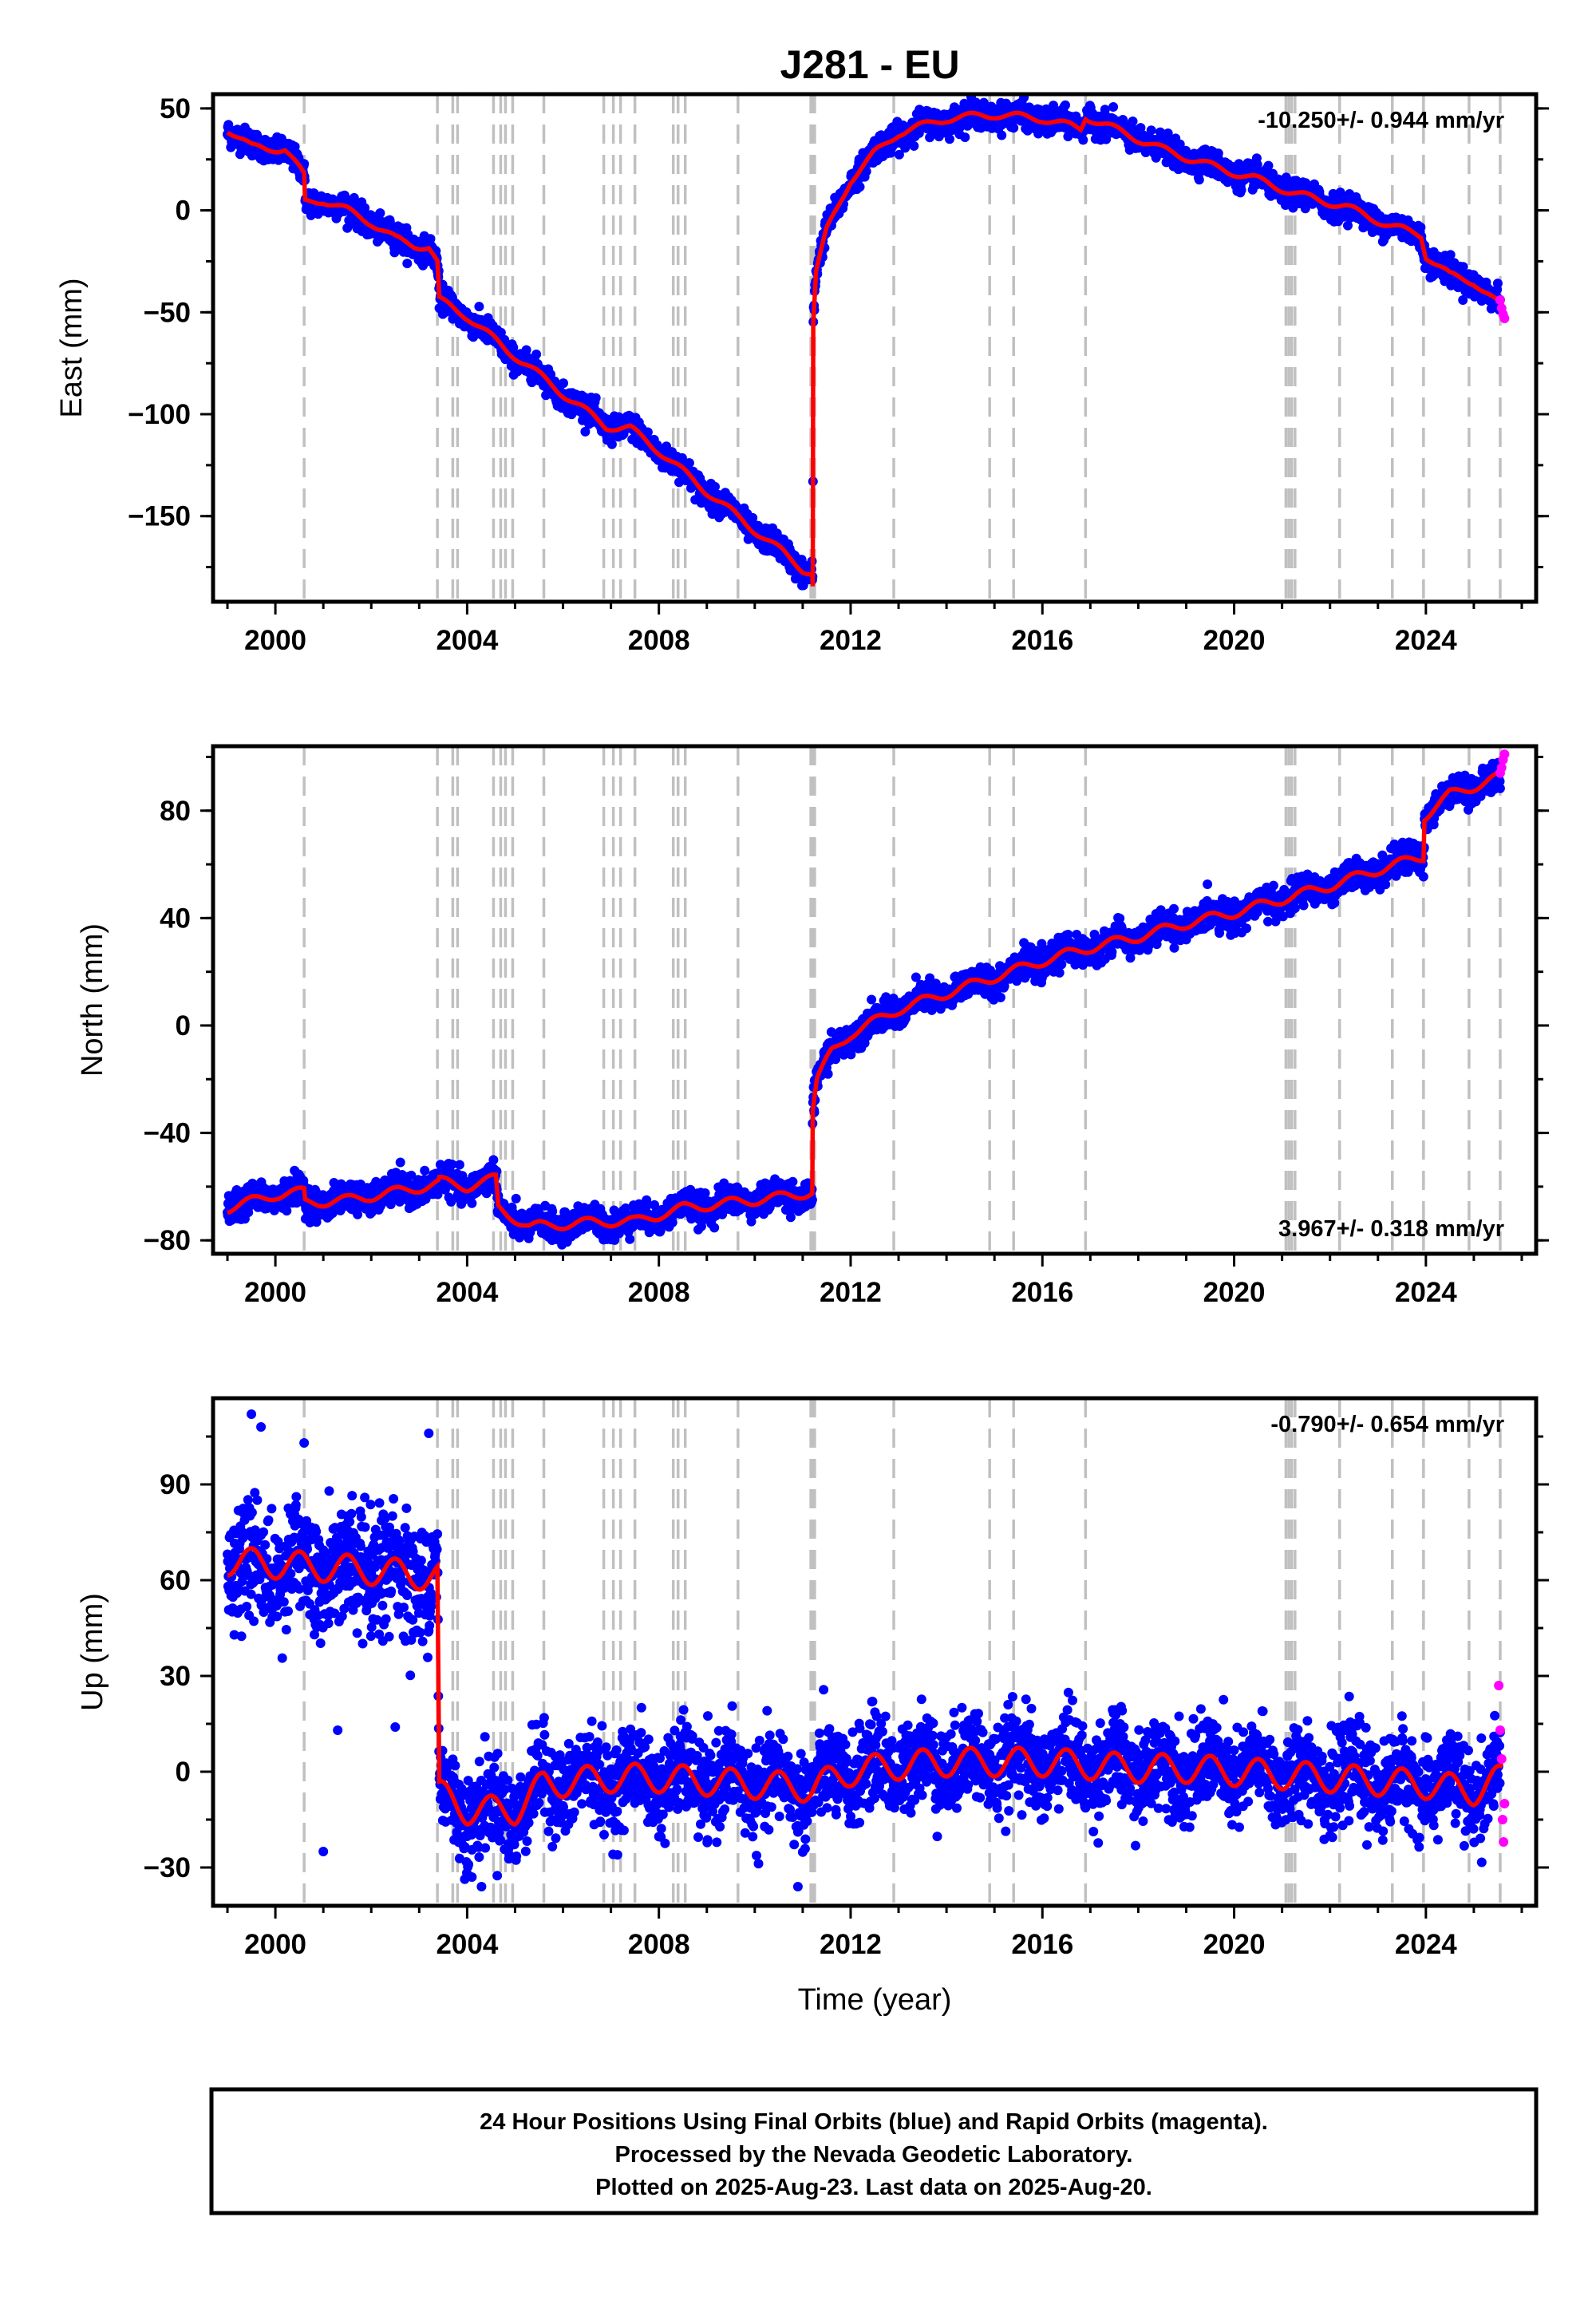  I want to click on x-tick-label: 2016, so click(1042, 640).